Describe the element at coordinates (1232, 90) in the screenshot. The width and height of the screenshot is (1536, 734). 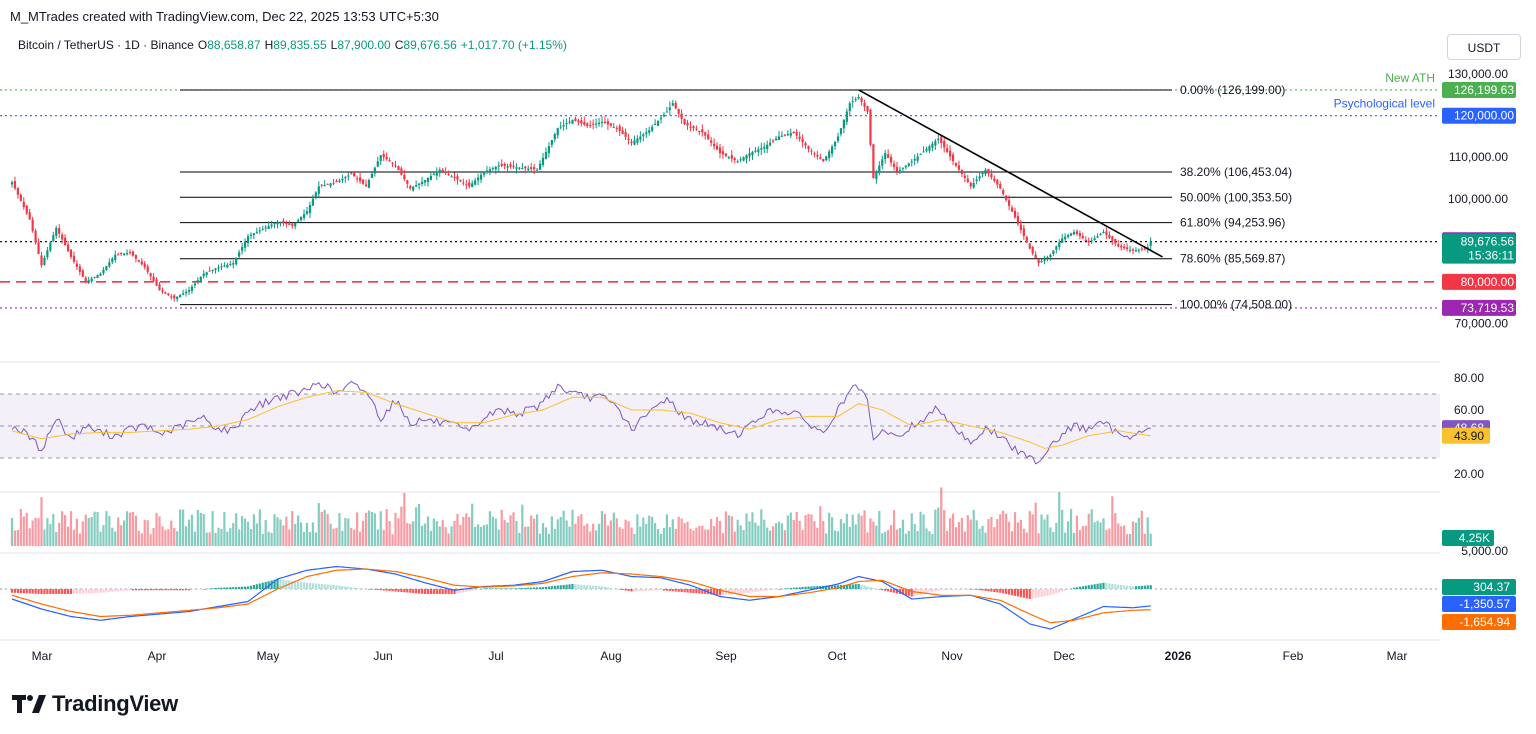
I see `fib-label-0: 0.00% (126,199.00)` at that location.